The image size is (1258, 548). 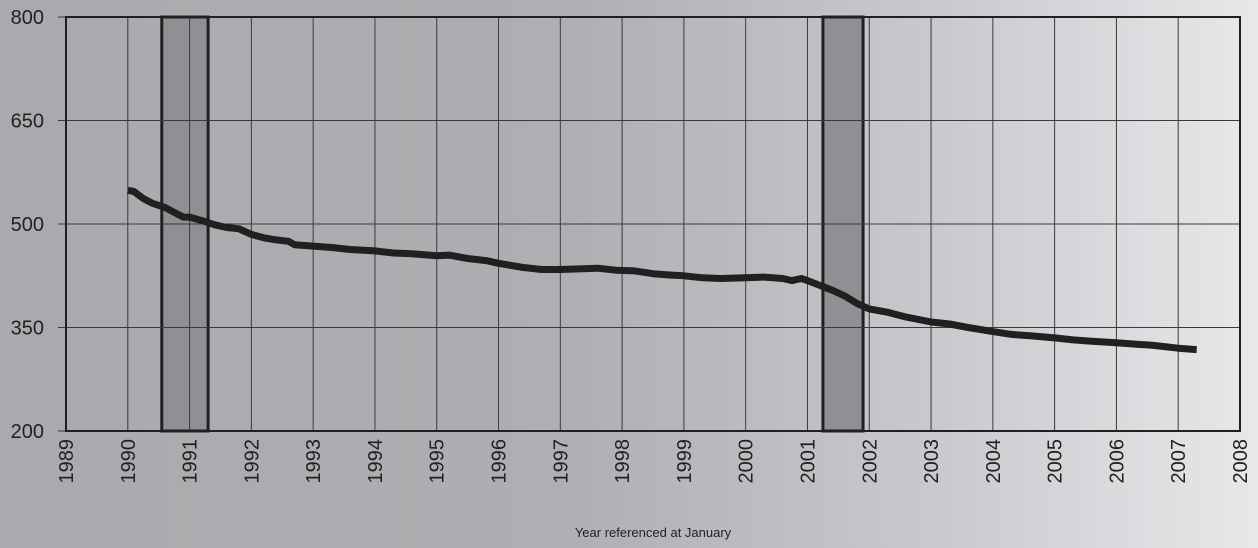 I want to click on x-tick-label-1990: 1990, so click(x=129, y=461).